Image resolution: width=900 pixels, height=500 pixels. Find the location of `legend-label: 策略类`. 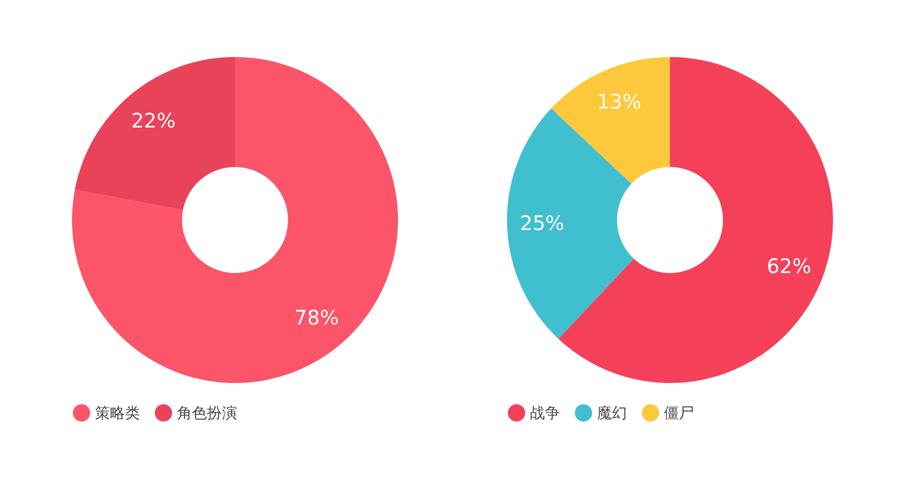

legend-label: 策略类 is located at coordinates (117, 413).